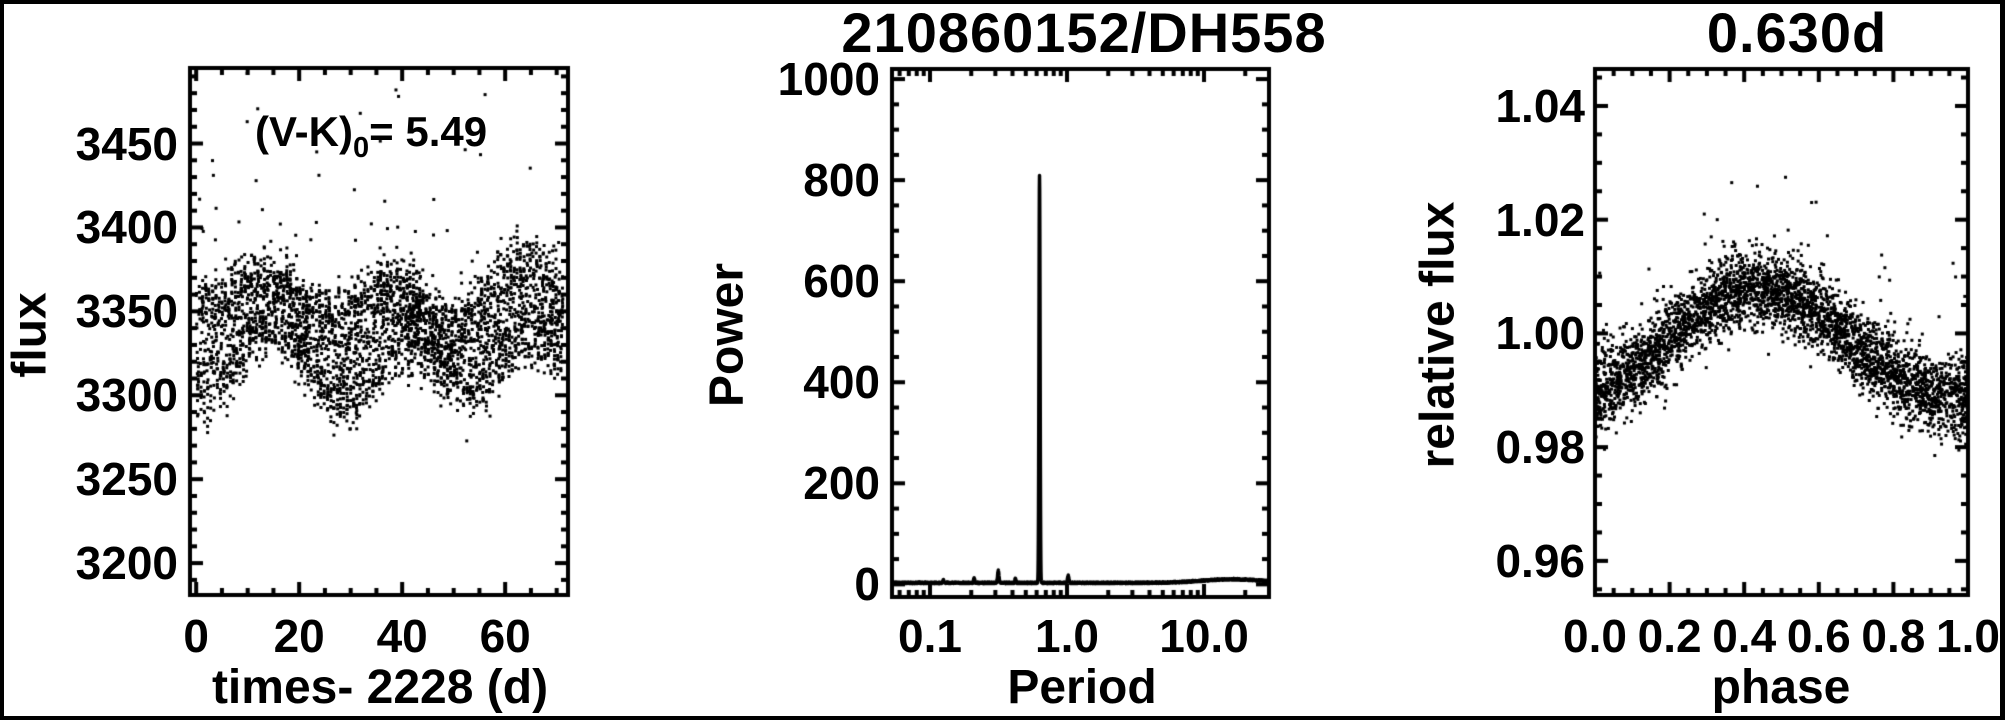 The height and width of the screenshot is (720, 2005). What do you see at coordinates (2, 360) in the screenshot?
I see `figure-border-left` at bounding box center [2, 360].